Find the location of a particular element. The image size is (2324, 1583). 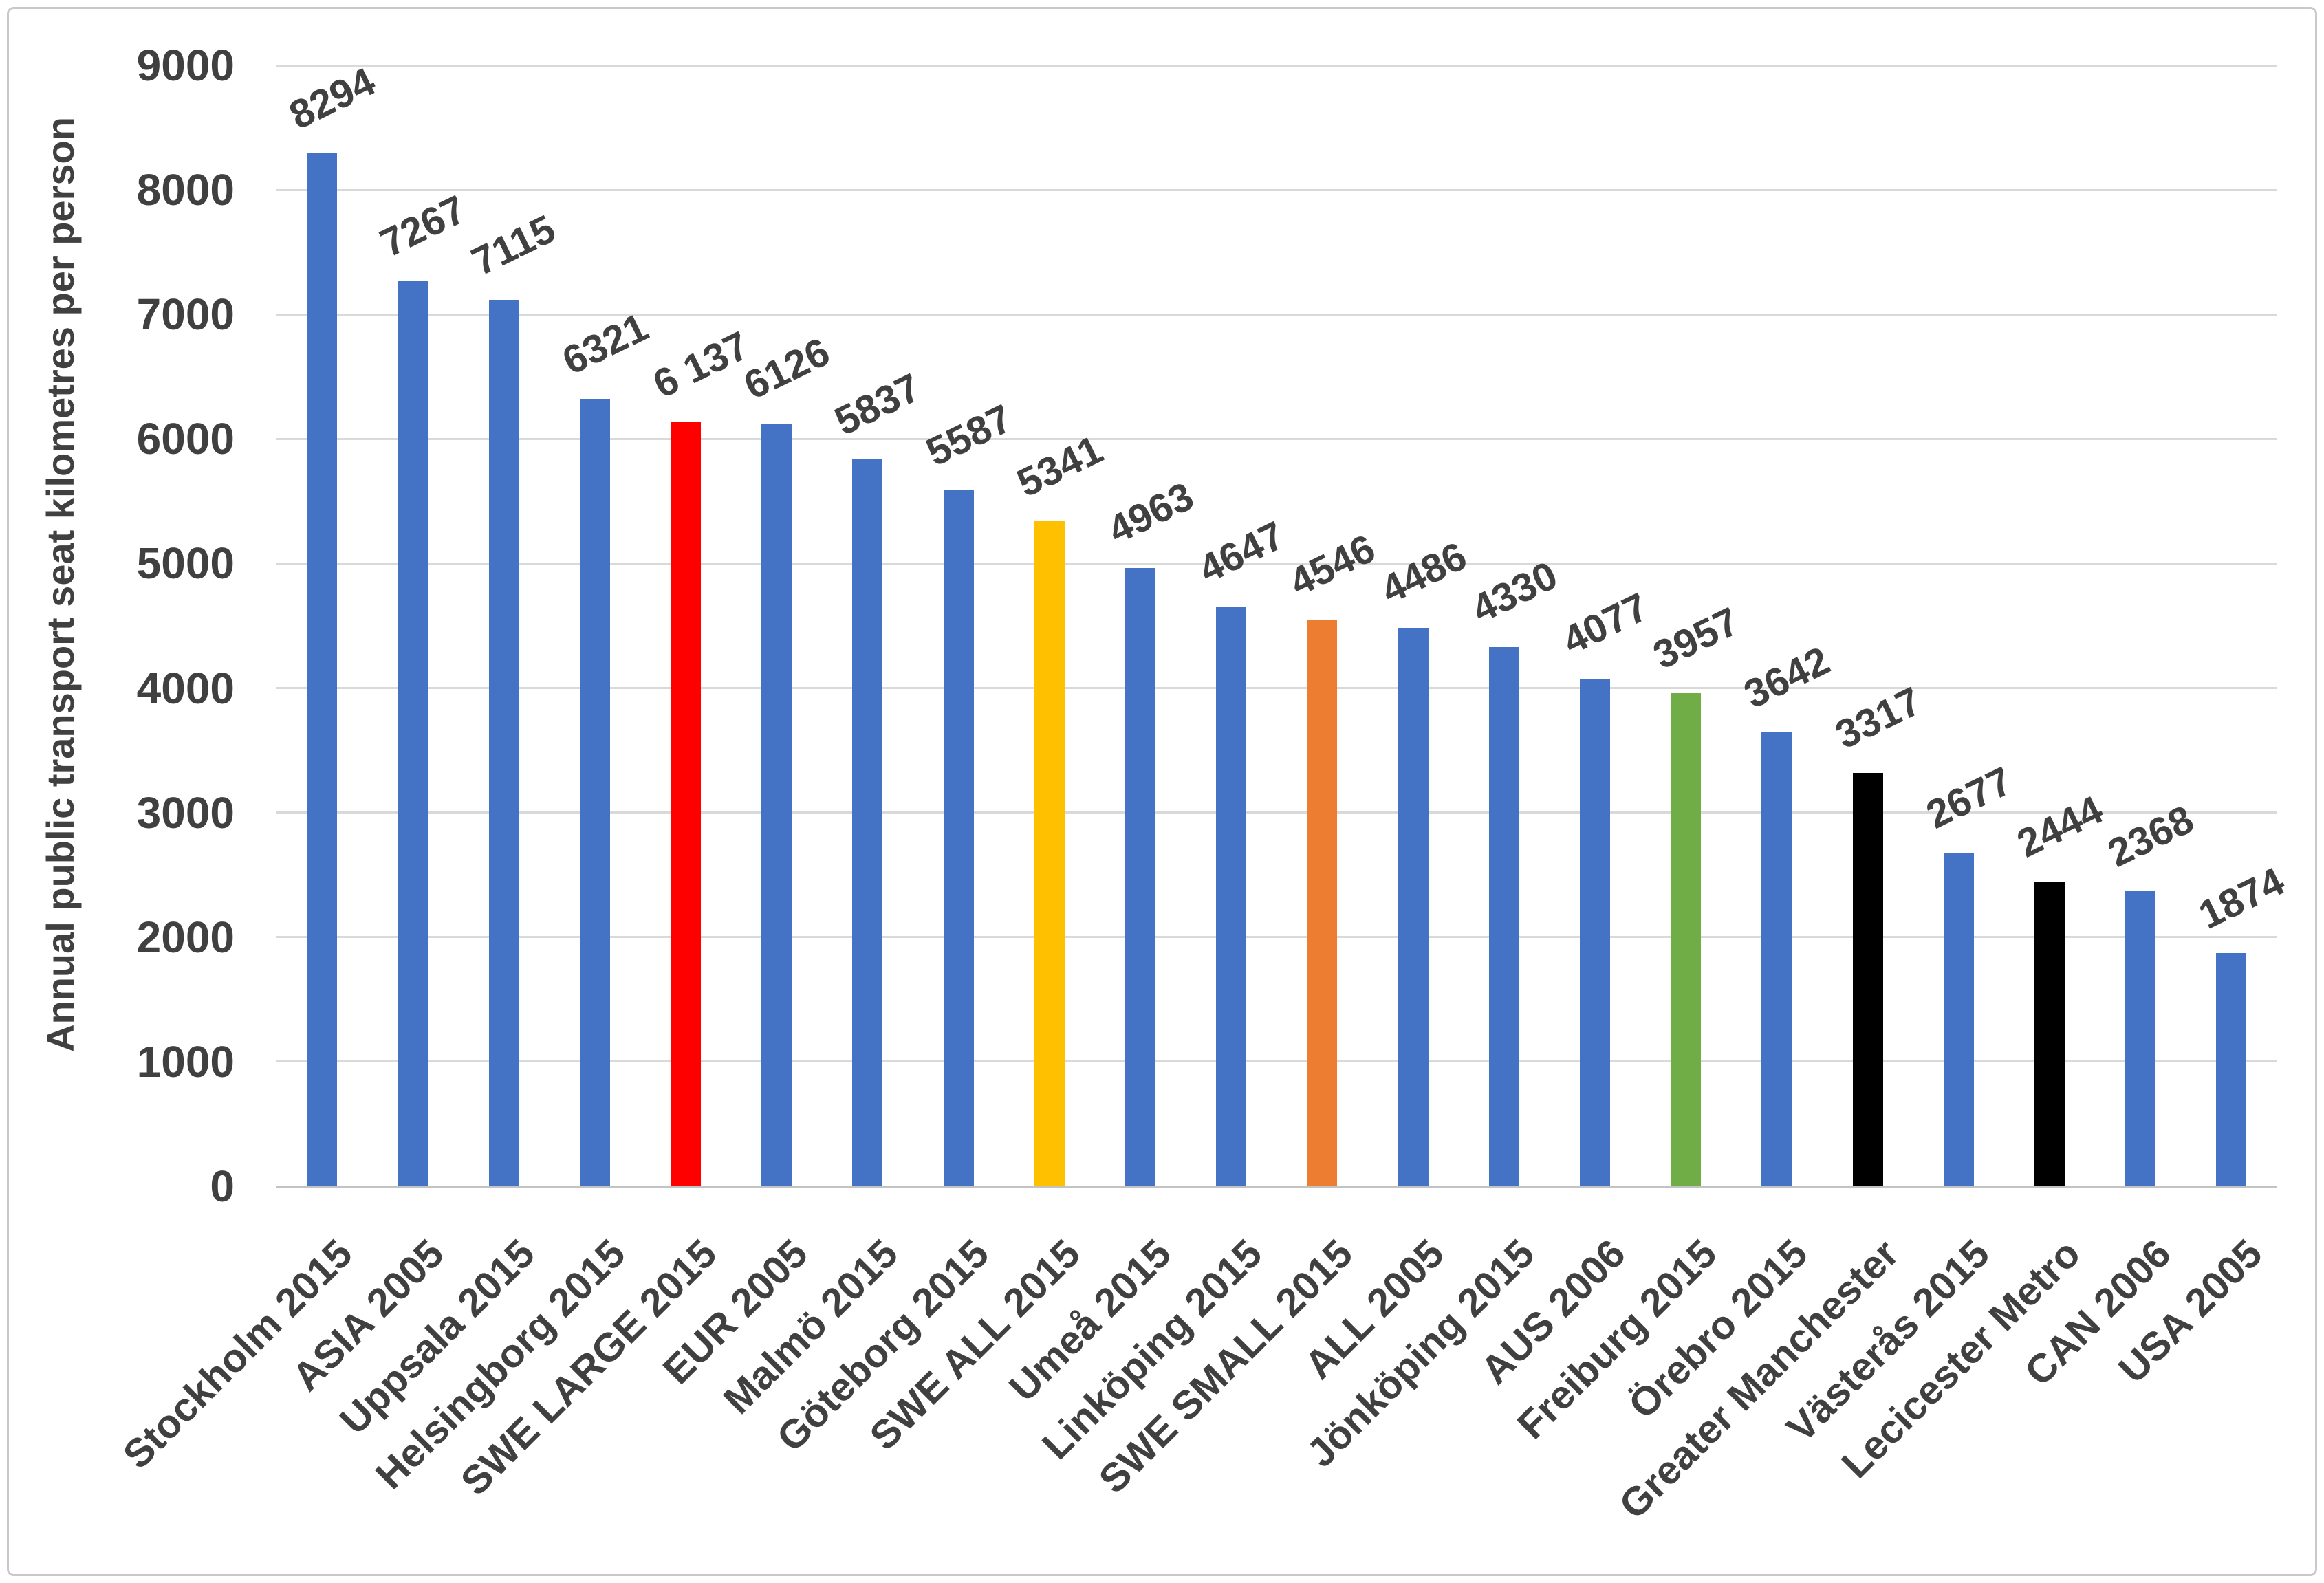

y-tick-label-0: 0 is located at coordinates (222, 1186).